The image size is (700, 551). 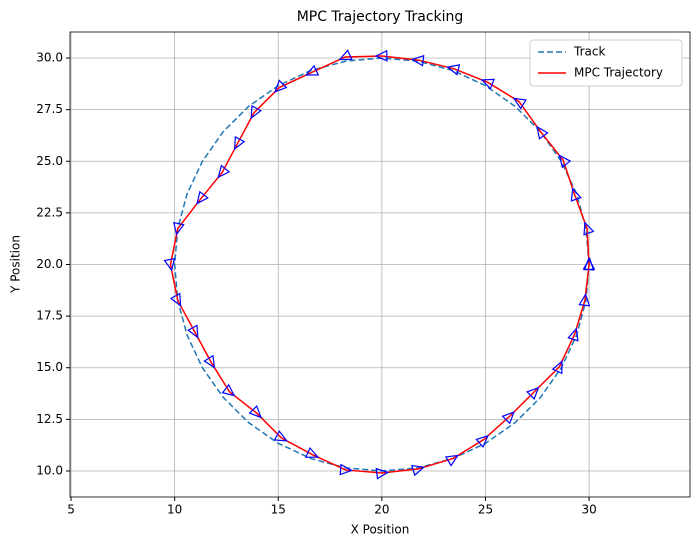 I want to click on legend-label: MPC Trajectory, so click(x=618, y=73).